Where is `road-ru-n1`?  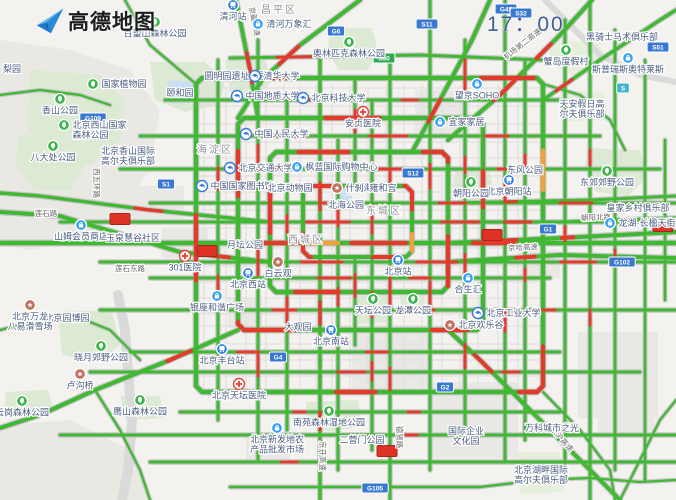 road-ru-n1 is located at coordinates (56, 97).